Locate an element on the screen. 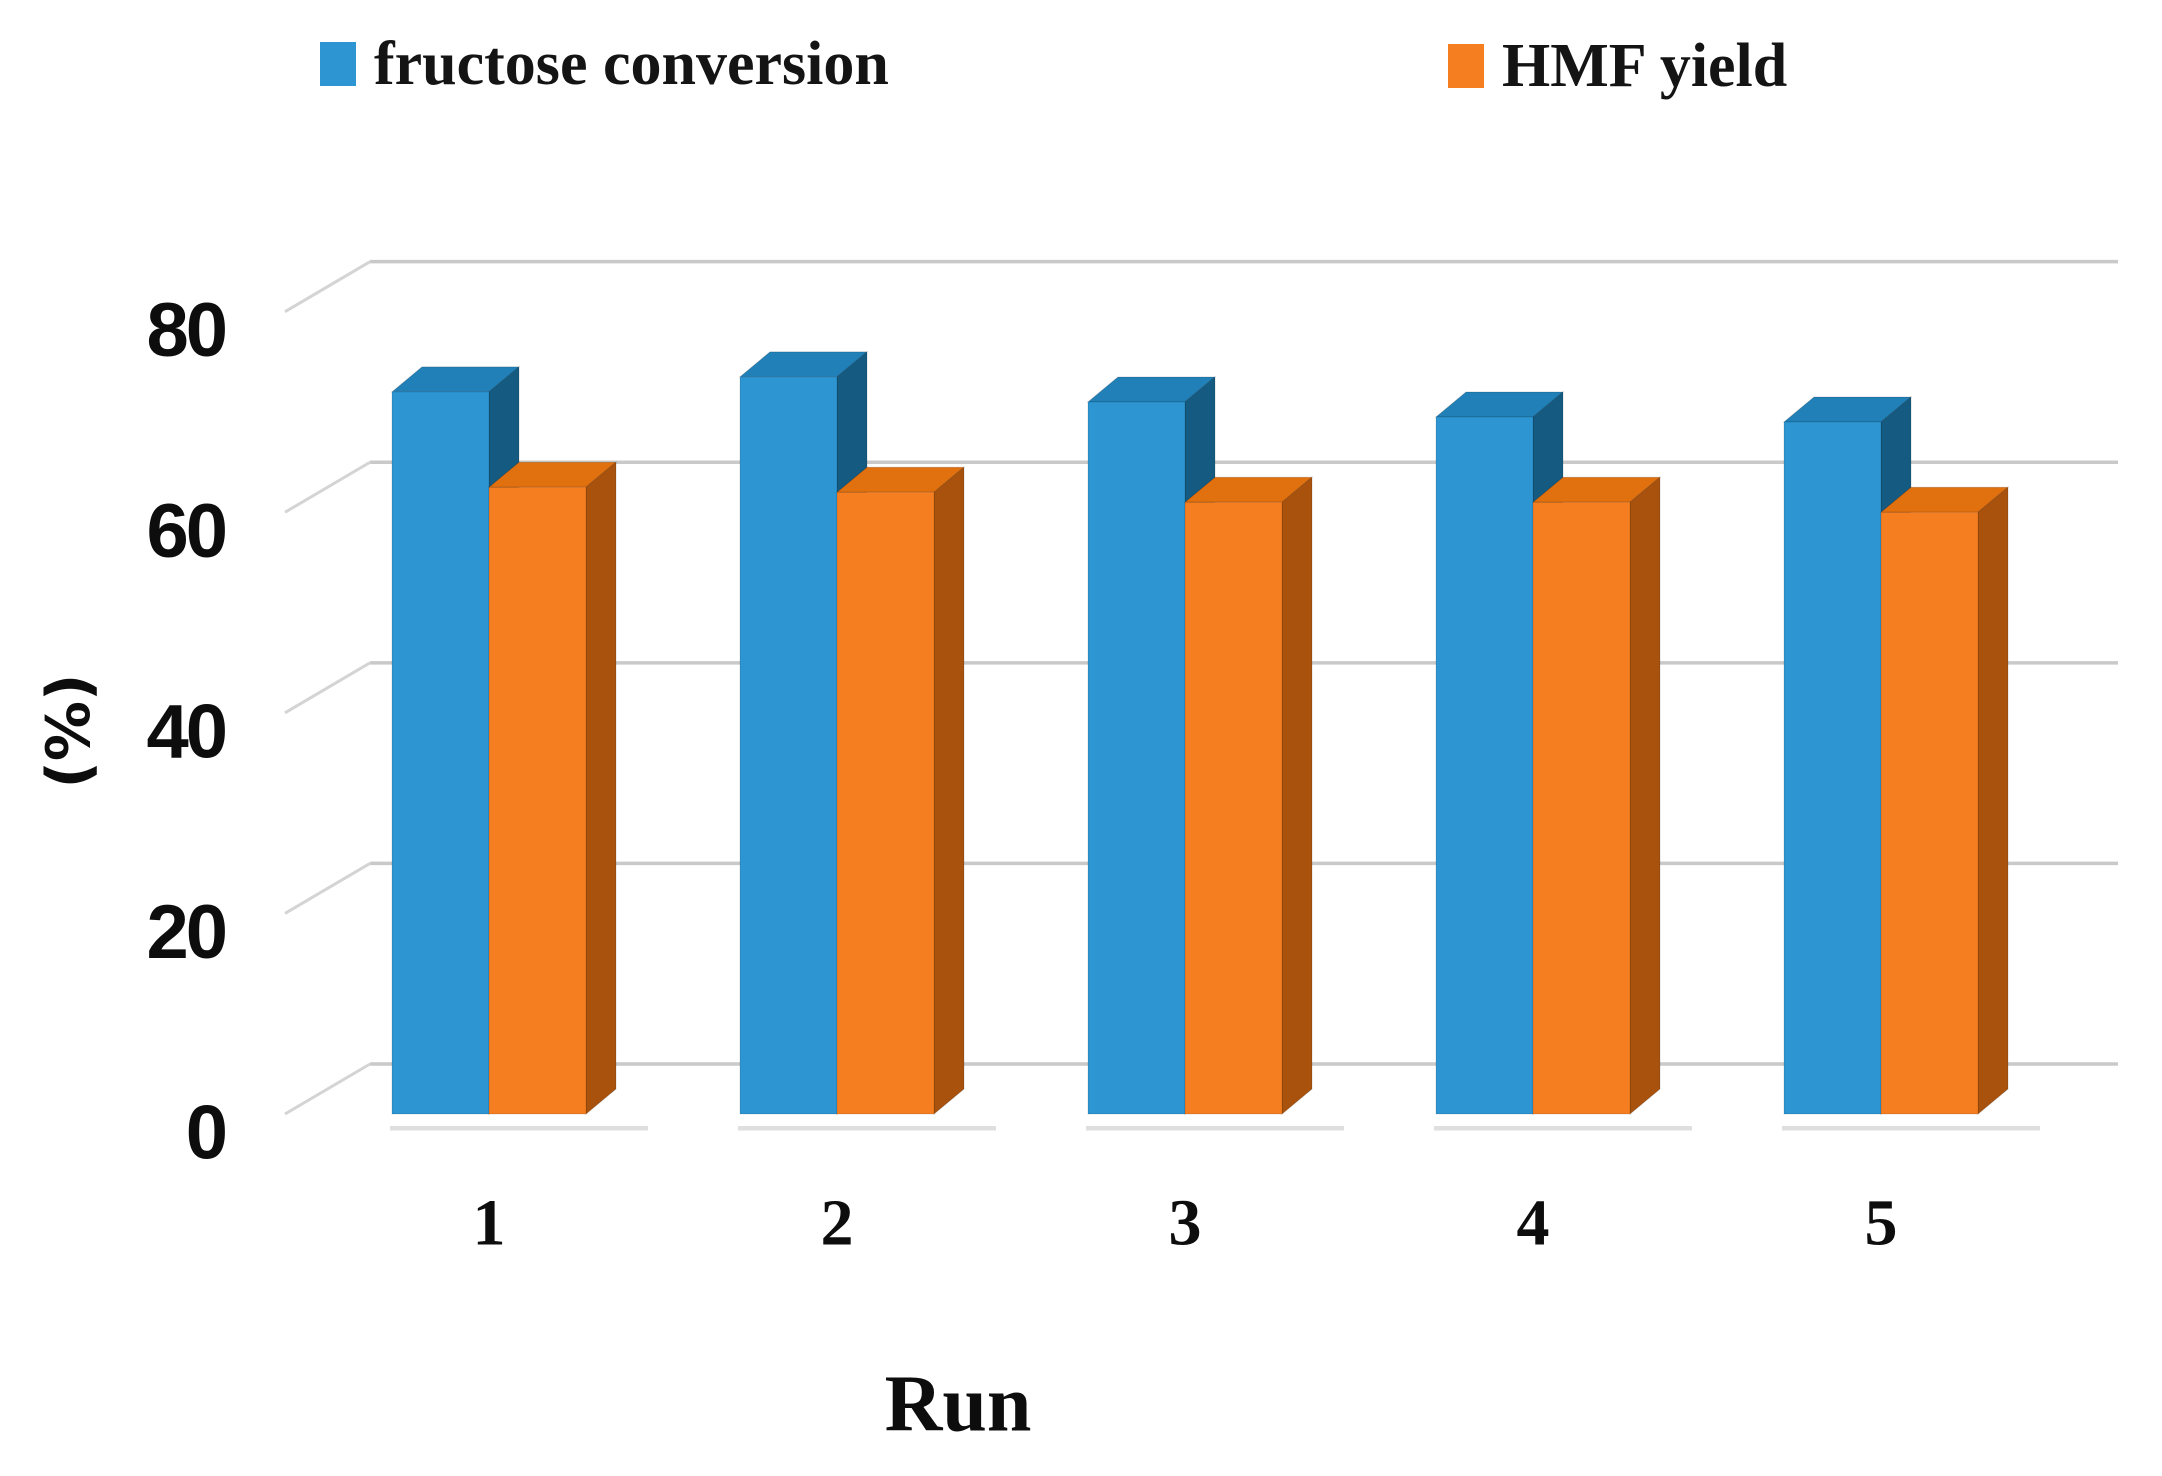  legend-item-fructose-conversion: fructose conversion is located at coordinates (604, 64).